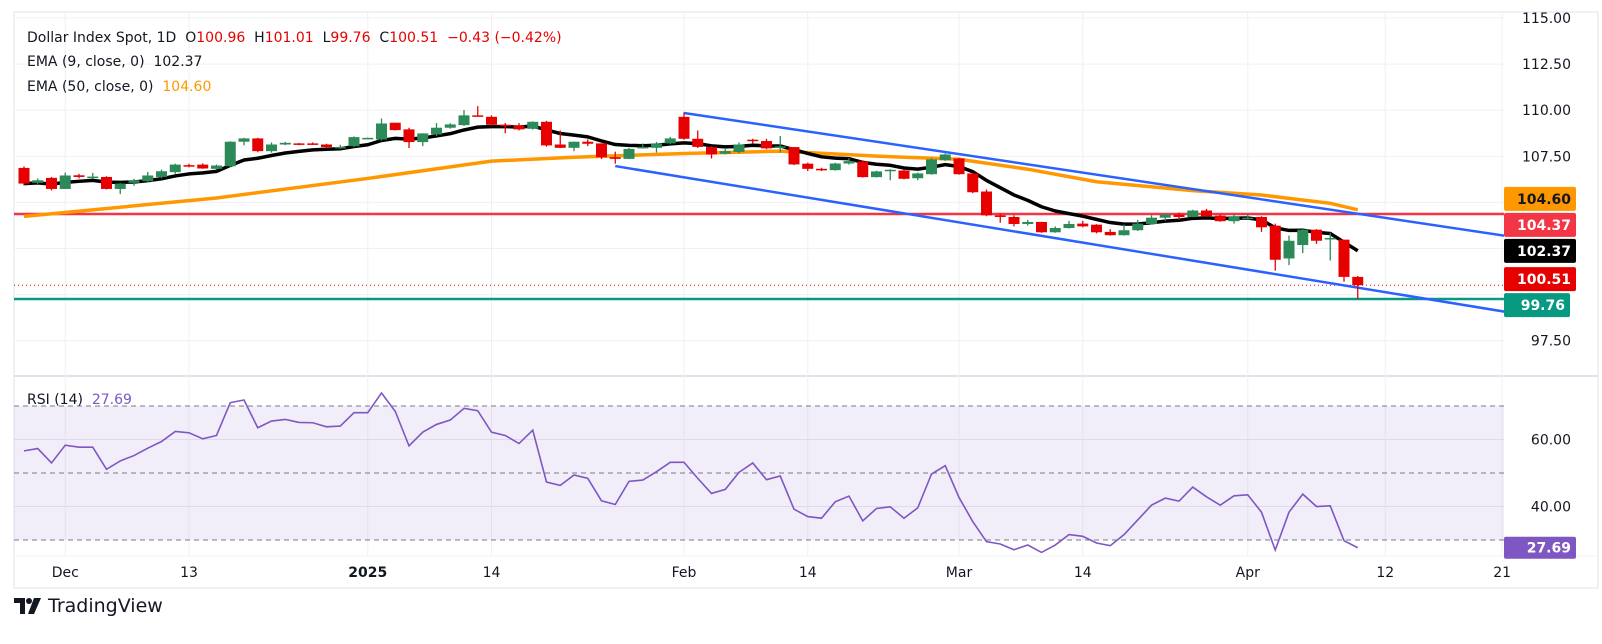 This screenshot has width=1602, height=644. What do you see at coordinates (114, 62) in the screenshot?
I see `ema9-legend: EMA (9, close, 0) 102.37` at bounding box center [114, 62].